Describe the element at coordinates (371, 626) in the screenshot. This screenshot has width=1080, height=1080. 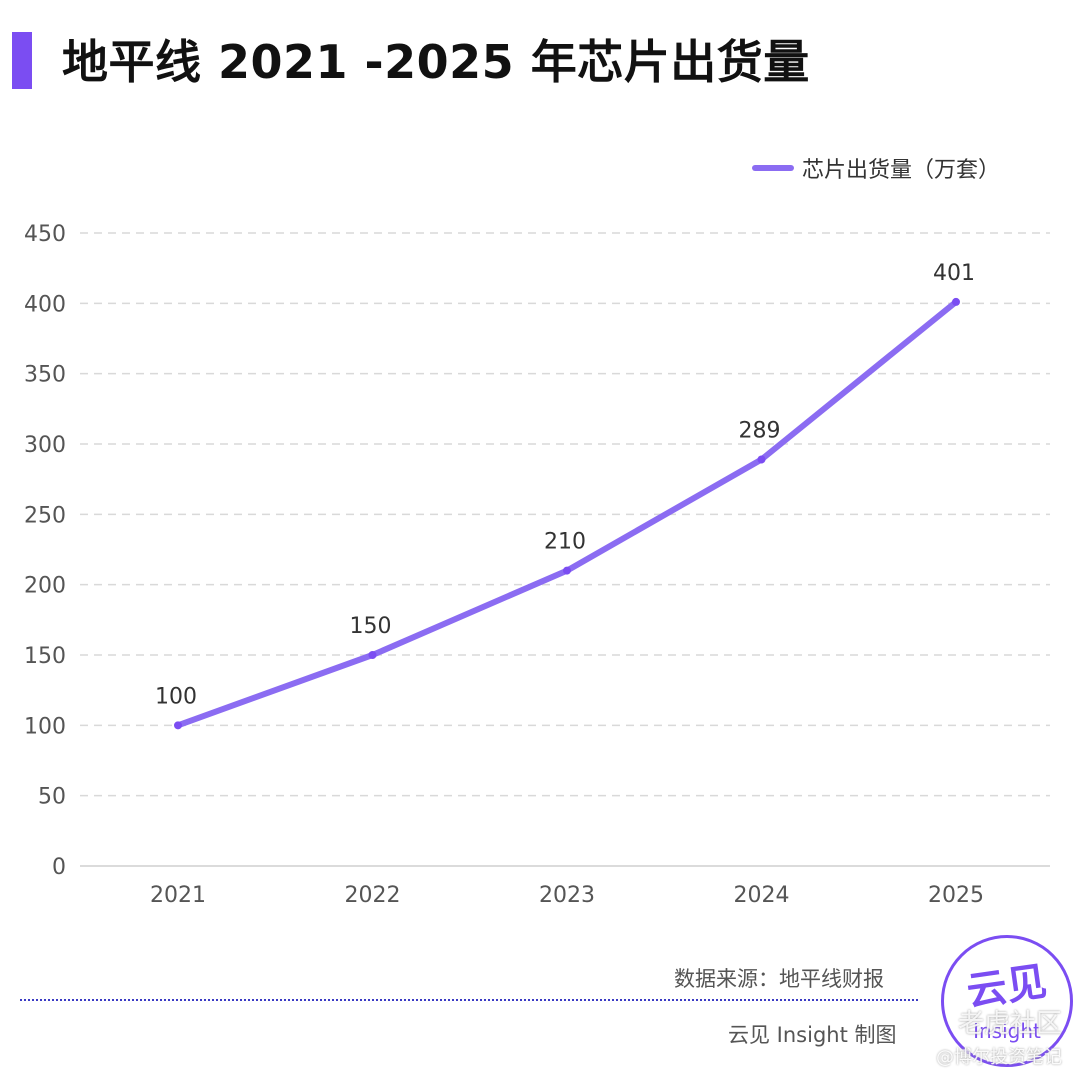
I see `data-label: 150` at that location.